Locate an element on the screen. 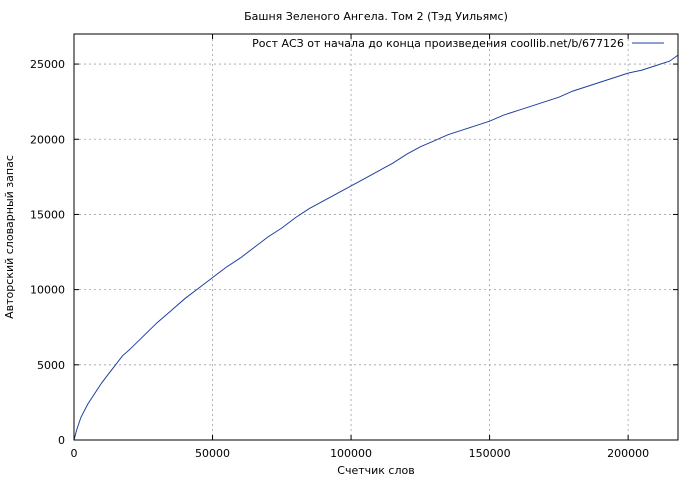 This screenshot has width=700, height=480. x-tick-label: 150000 is located at coordinates (490, 453).